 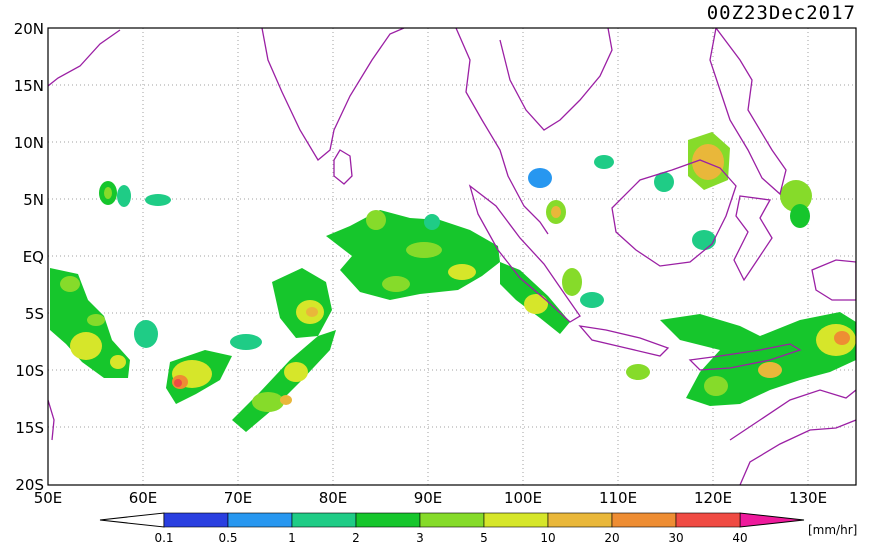 I want to click on colorbar: 0.1 0.5 1 2 3 5 10 20 30 40, so click(x=452, y=528).